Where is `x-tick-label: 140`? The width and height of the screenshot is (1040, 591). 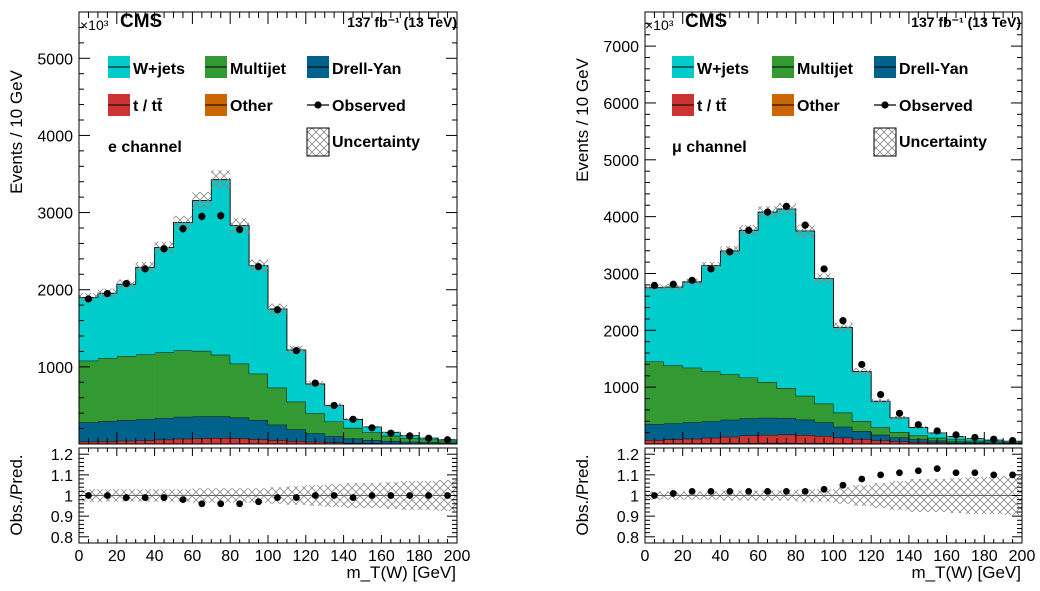 x-tick-label: 140 is located at coordinates (909, 556).